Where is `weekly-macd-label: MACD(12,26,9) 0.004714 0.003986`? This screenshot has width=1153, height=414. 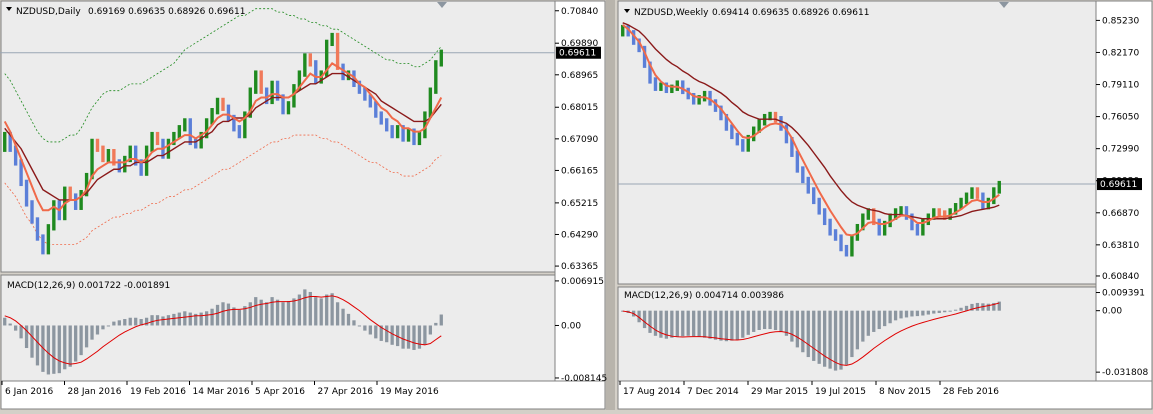
weekly-macd-label: MACD(12,26,9) 0.004714 0.003986 is located at coordinates (704, 296).